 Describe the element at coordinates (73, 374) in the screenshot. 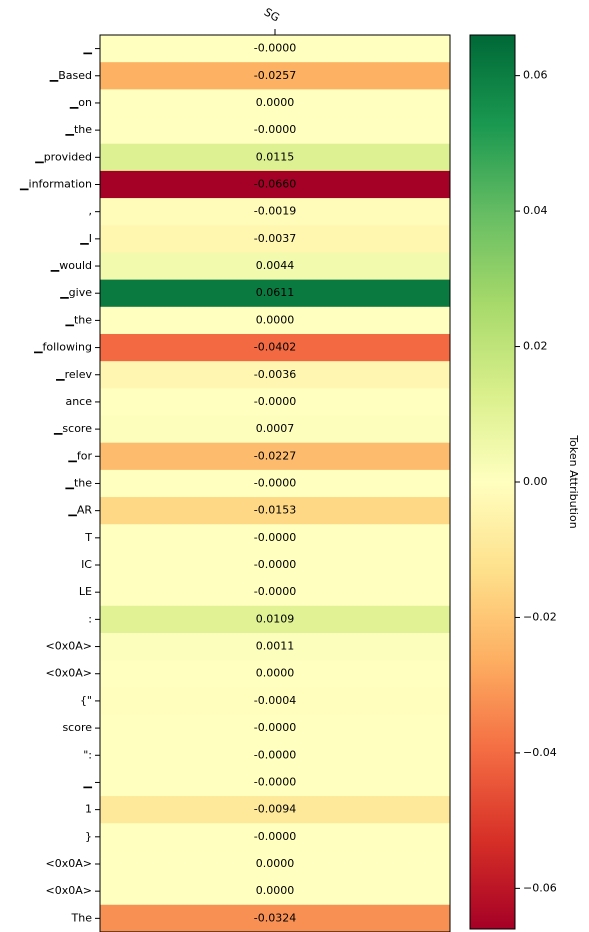

I see `row-token-label: ▁relev` at that location.